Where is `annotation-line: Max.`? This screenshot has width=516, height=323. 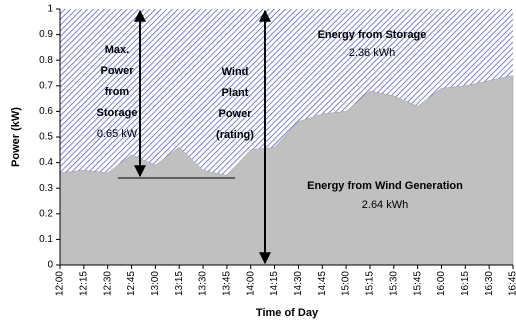 annotation-line: Max. is located at coordinates (117, 50).